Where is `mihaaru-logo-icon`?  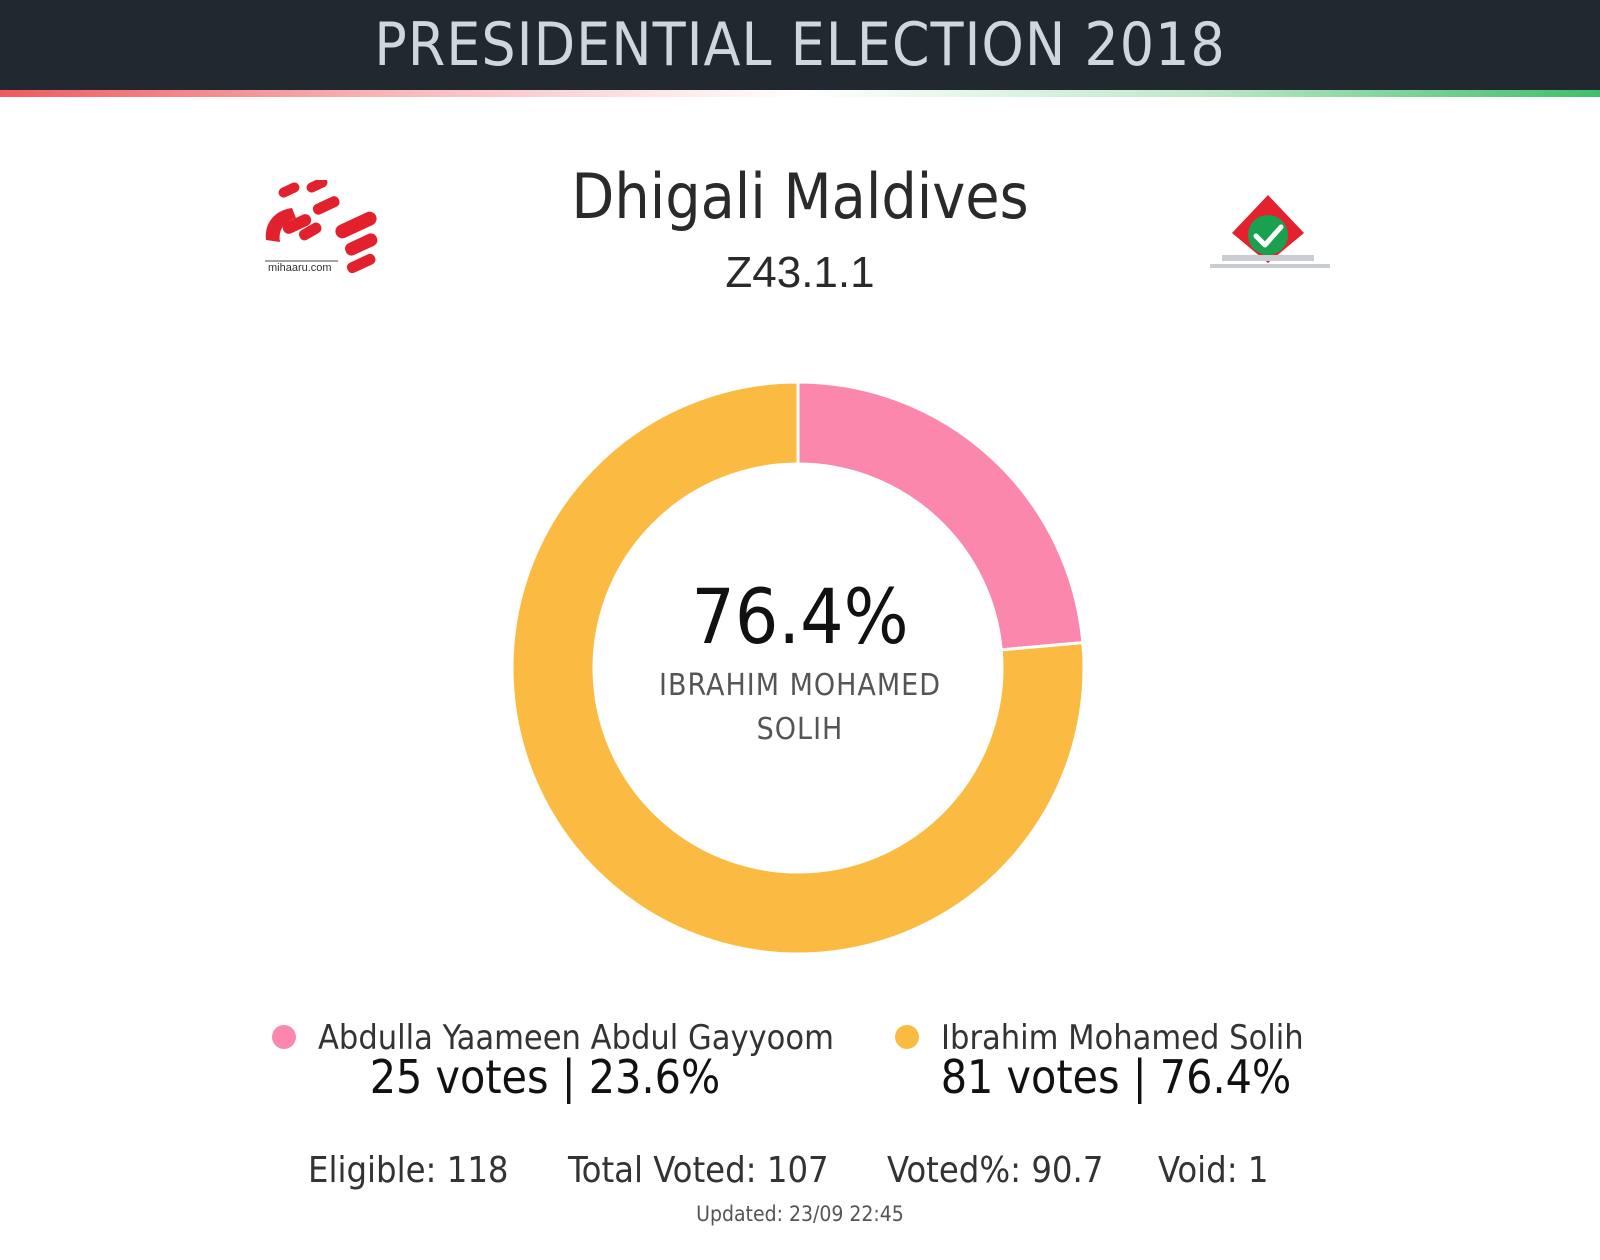
mihaaru-logo-icon is located at coordinates (327, 231).